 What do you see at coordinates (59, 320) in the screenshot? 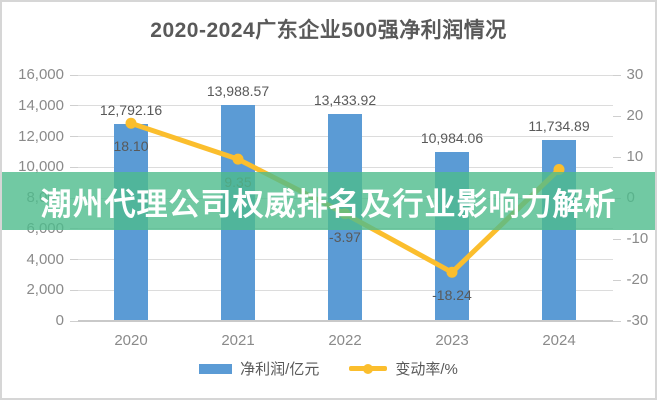
I see `left-axis-tick-label: 0` at bounding box center [59, 320].